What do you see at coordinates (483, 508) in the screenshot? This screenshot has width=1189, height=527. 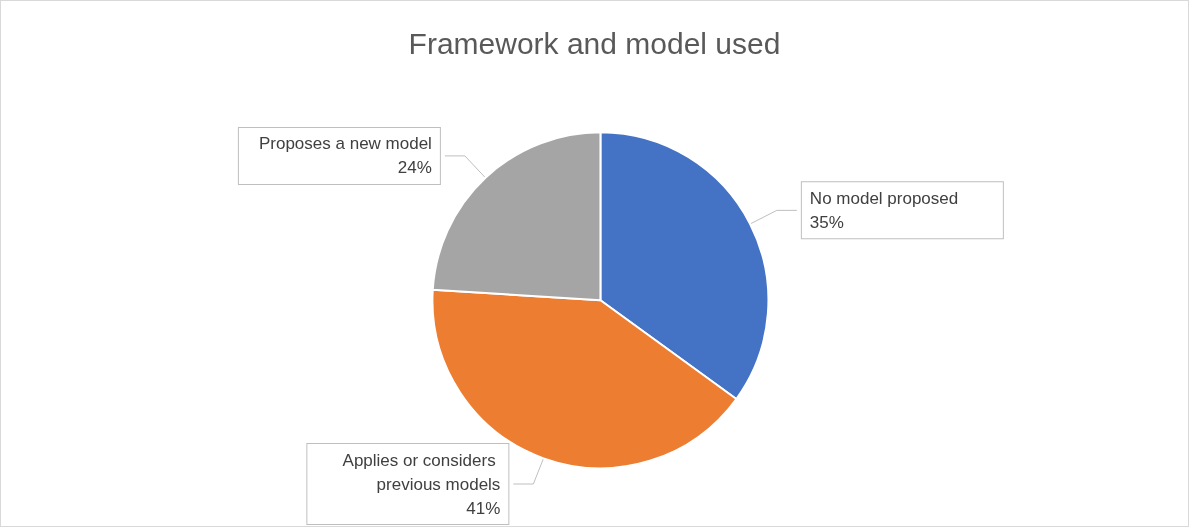 I see `data-label: 41%` at bounding box center [483, 508].